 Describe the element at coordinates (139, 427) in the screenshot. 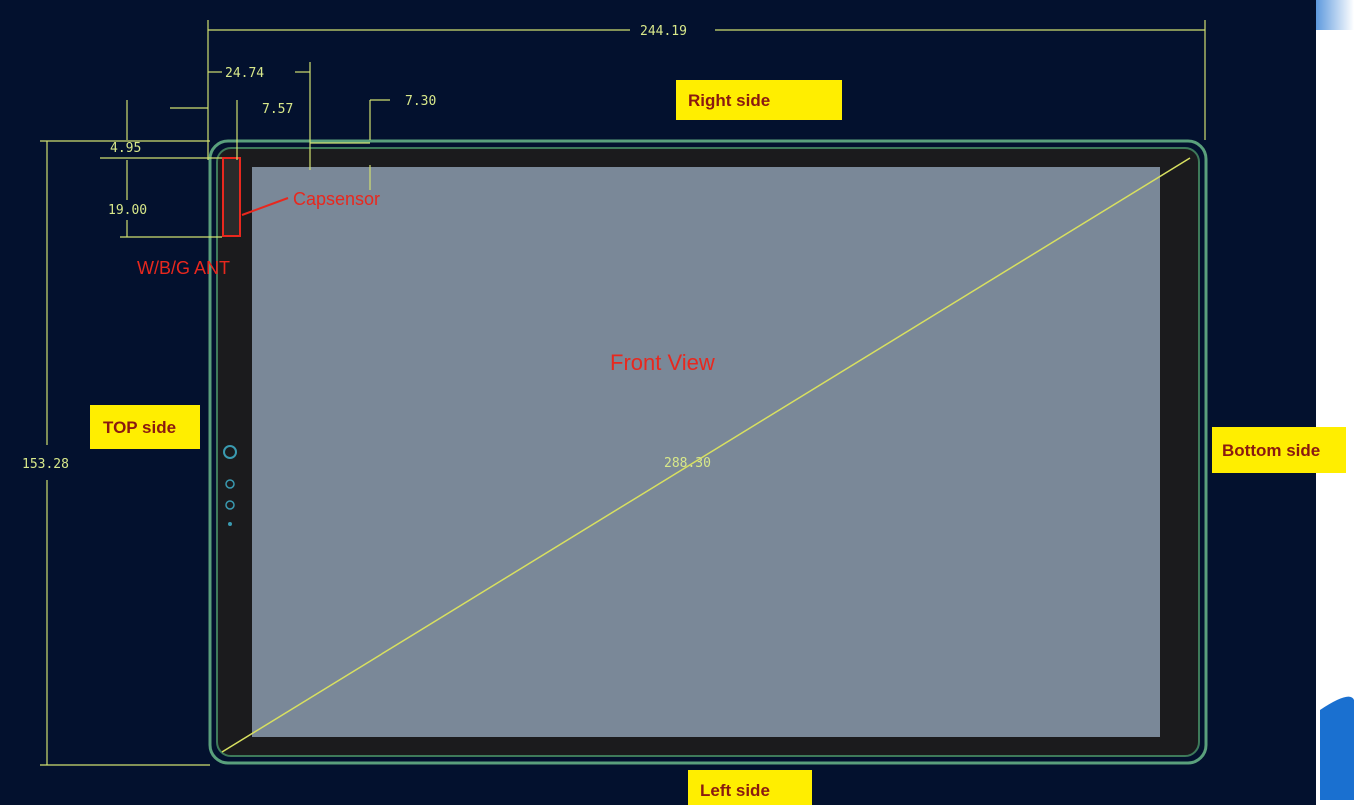

I see `side-label: TOP side` at that location.